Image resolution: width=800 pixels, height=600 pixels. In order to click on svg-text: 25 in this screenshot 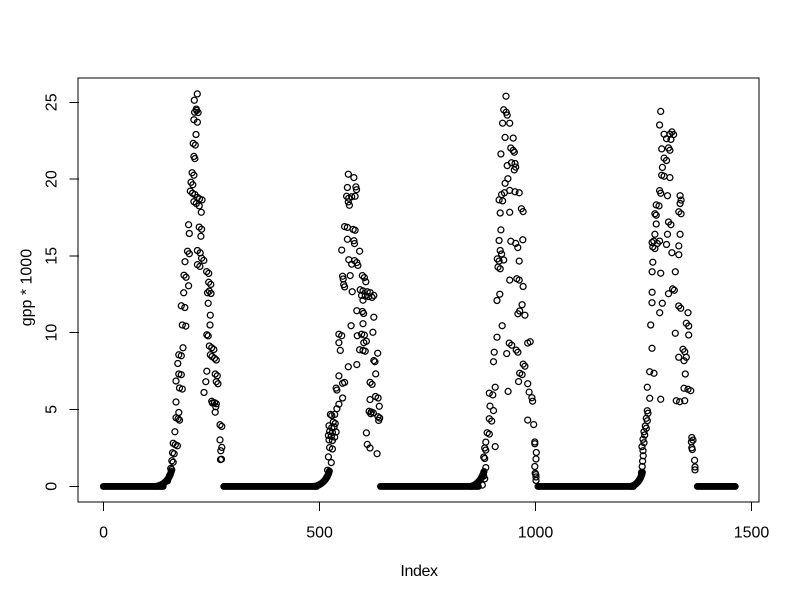, I will do `click(52, 102)`.